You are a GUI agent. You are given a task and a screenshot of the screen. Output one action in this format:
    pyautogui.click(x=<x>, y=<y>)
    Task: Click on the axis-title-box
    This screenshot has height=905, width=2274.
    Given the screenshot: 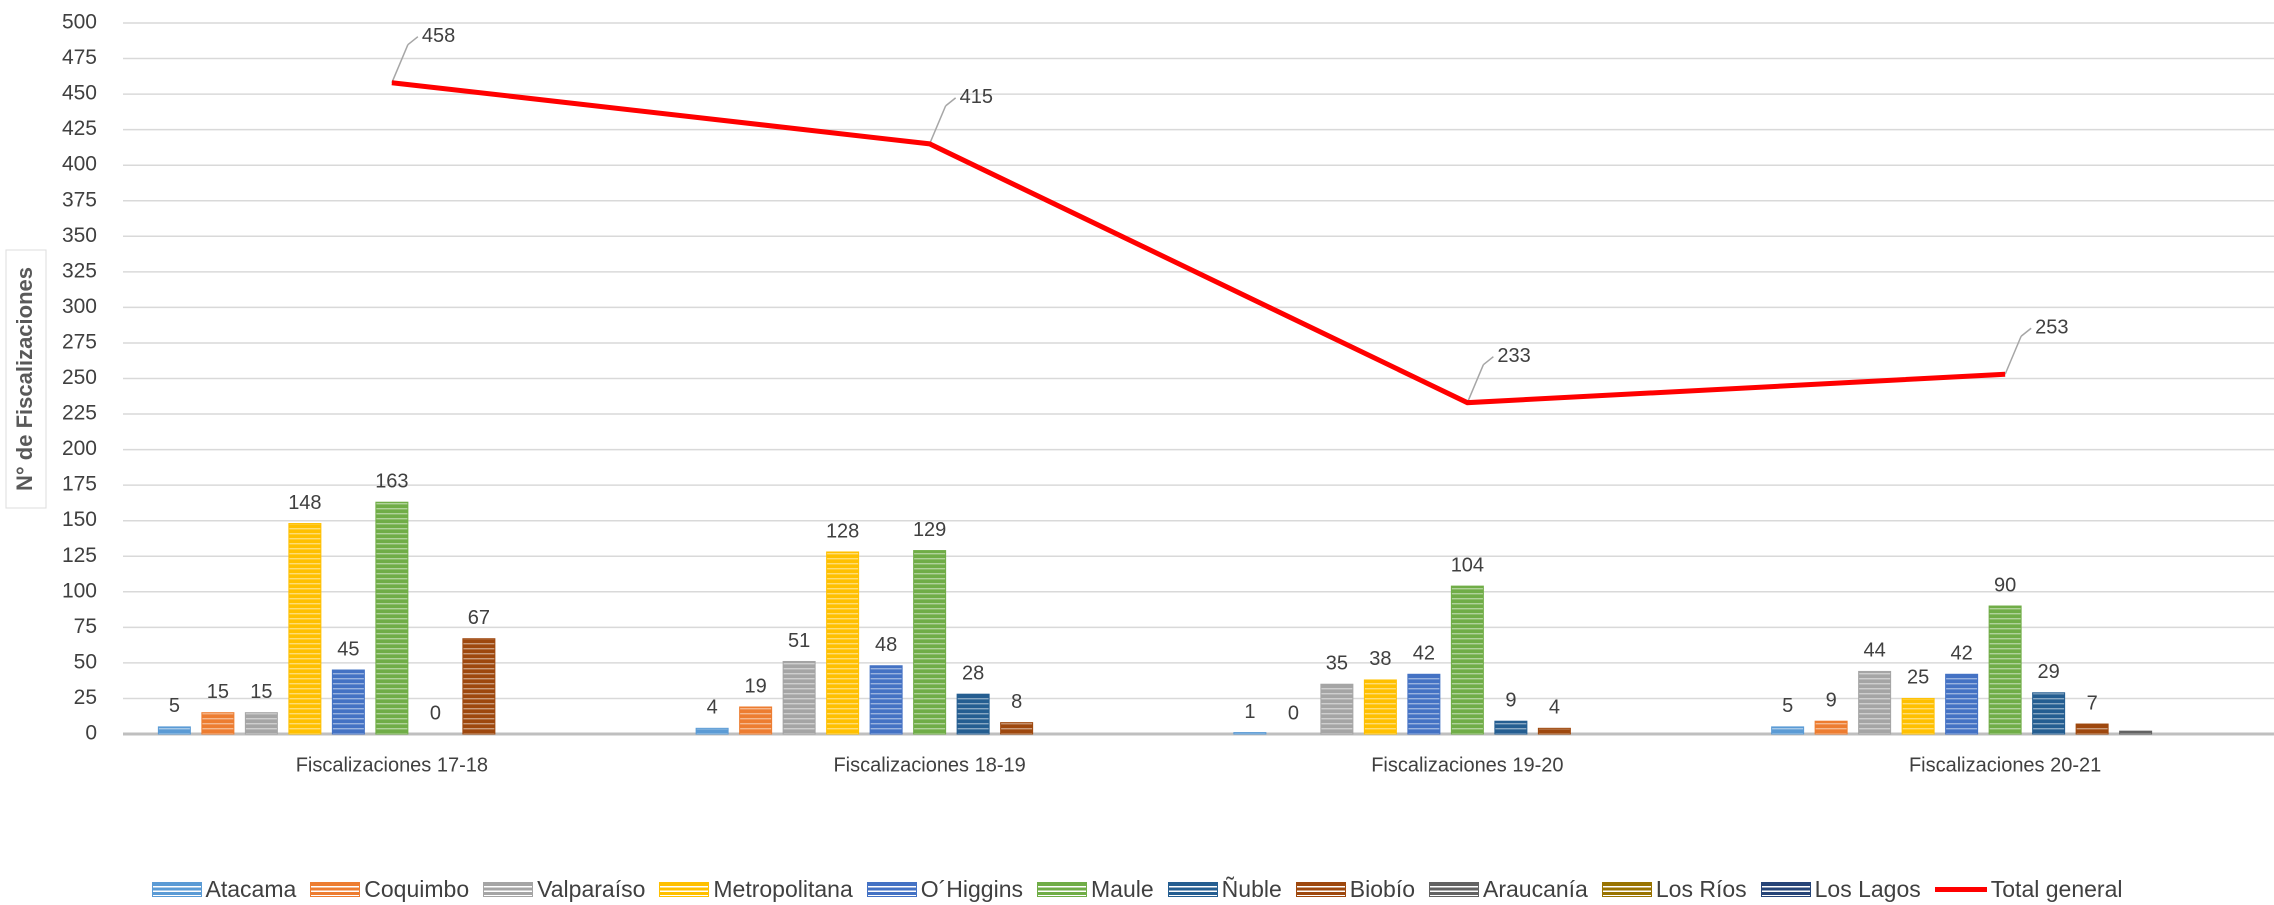 What is the action you would take?
    pyautogui.click(x=26, y=379)
    